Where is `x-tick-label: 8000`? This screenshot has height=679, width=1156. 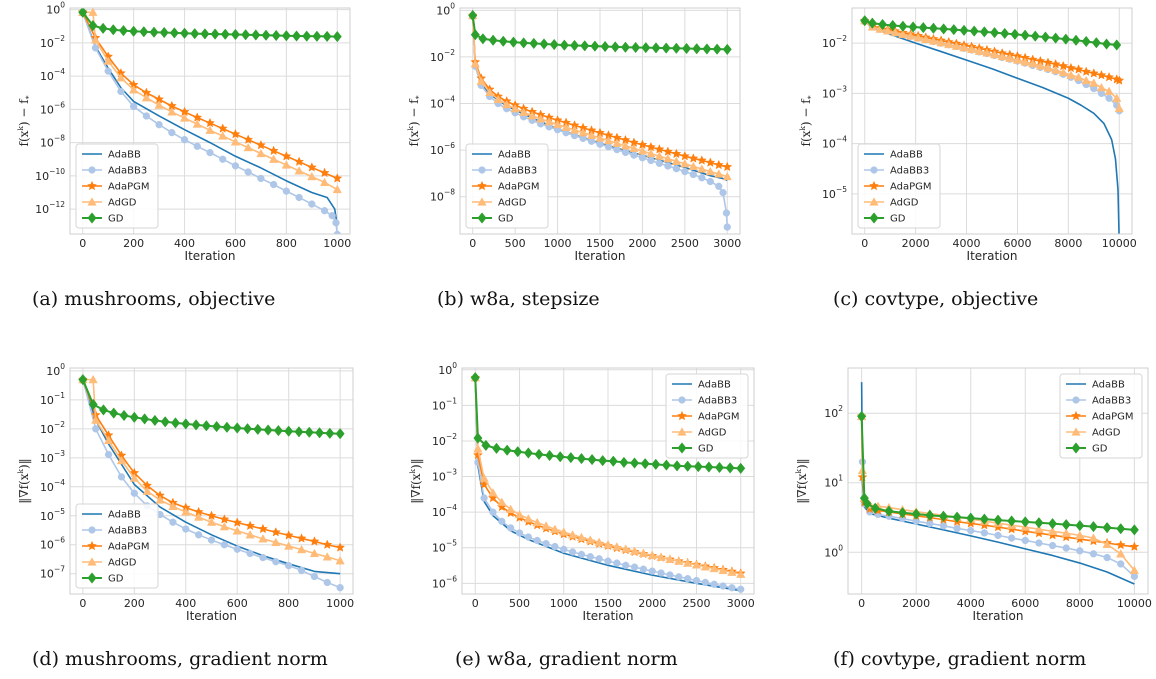
x-tick-label: 8000 is located at coordinates (1080, 603).